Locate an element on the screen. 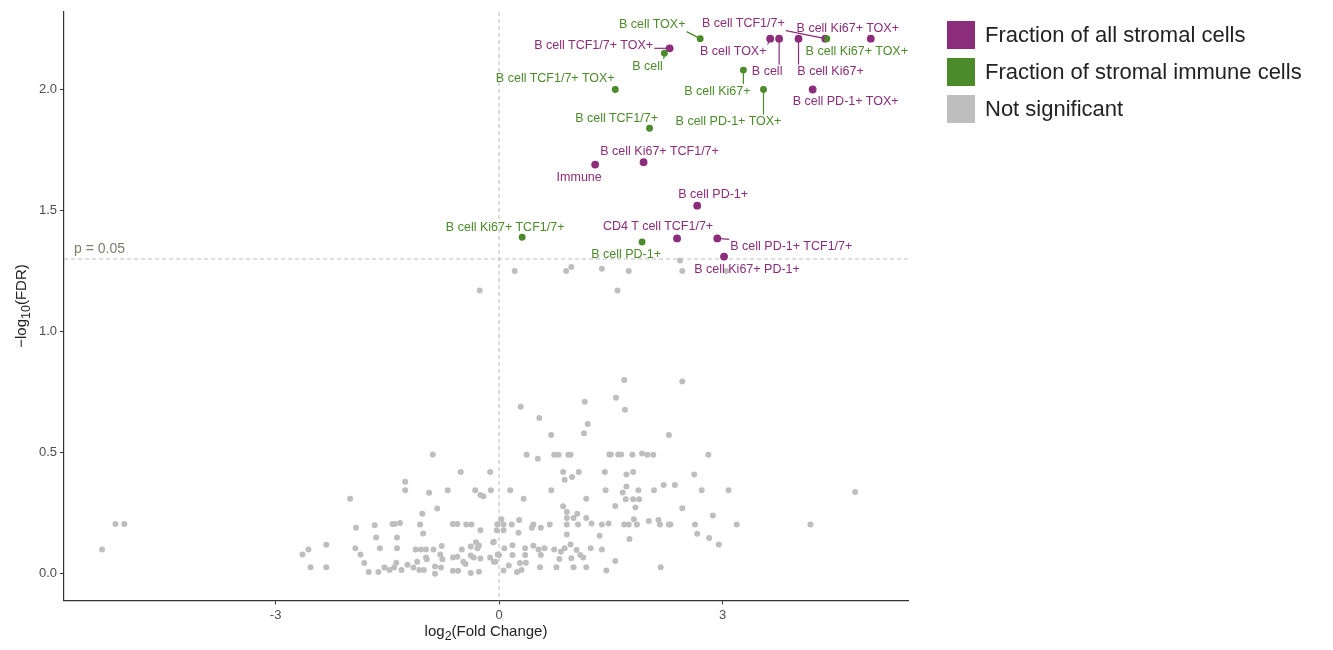  legend-label: Not significant is located at coordinates (1054, 108).